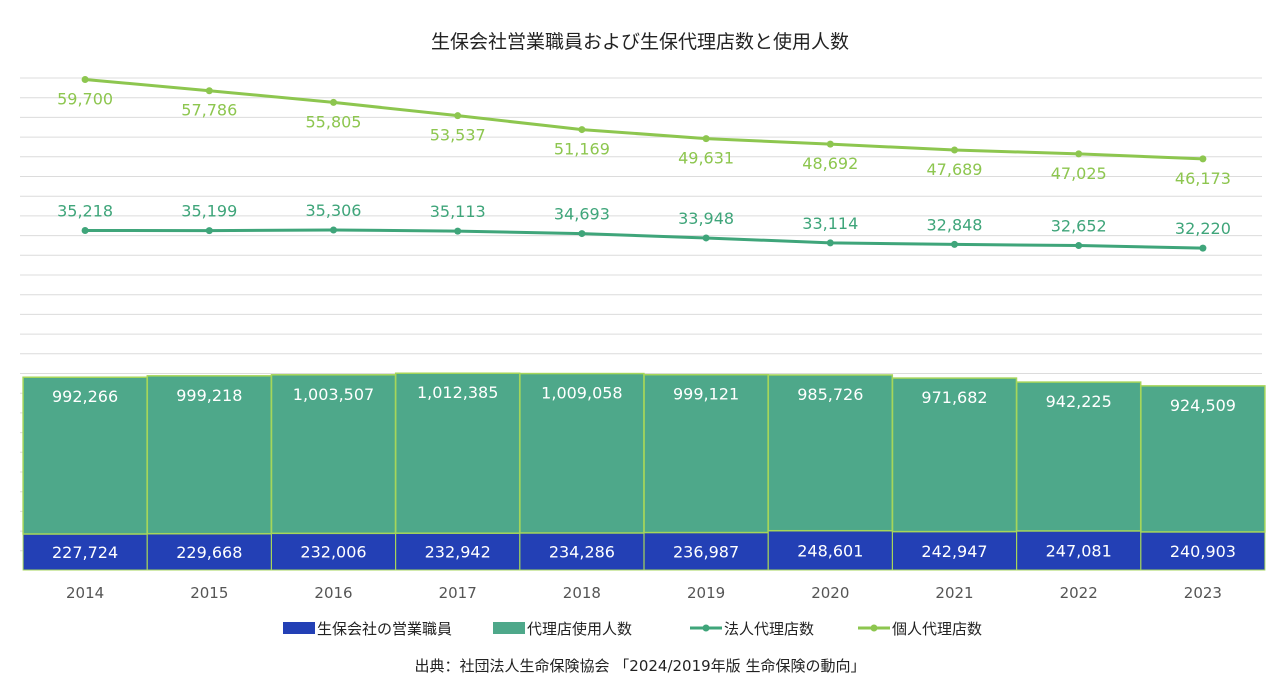  What do you see at coordinates (706, 593) in the screenshot?
I see `x-tick-label: 2019` at bounding box center [706, 593].